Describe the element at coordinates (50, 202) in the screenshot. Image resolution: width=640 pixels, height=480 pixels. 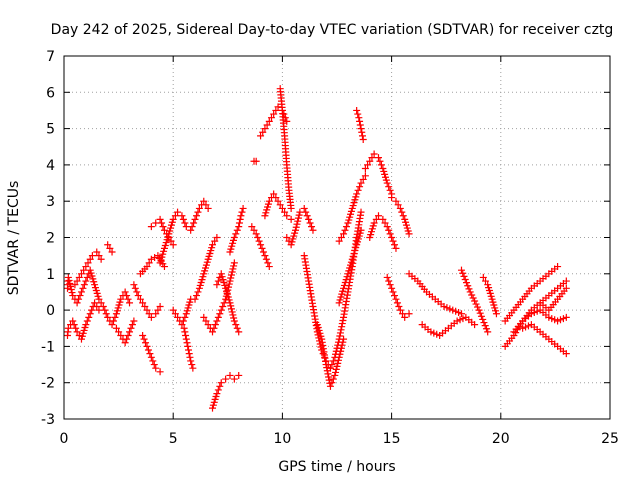
I see `y-tick-label: 3` at that location.